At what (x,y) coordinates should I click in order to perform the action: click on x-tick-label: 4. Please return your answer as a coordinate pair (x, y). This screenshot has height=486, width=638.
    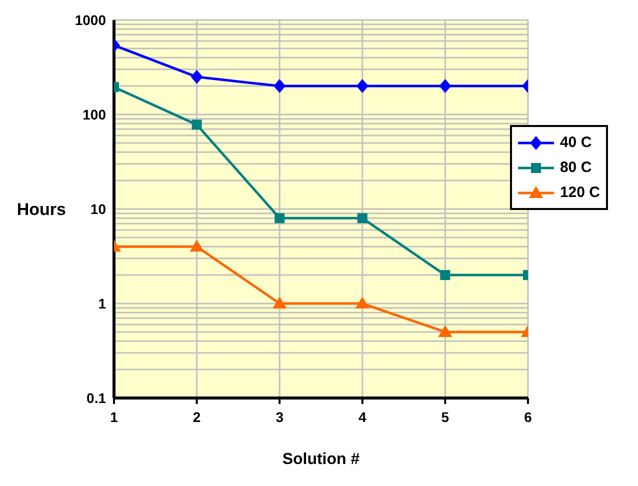
    Looking at the image, I should click on (362, 416).